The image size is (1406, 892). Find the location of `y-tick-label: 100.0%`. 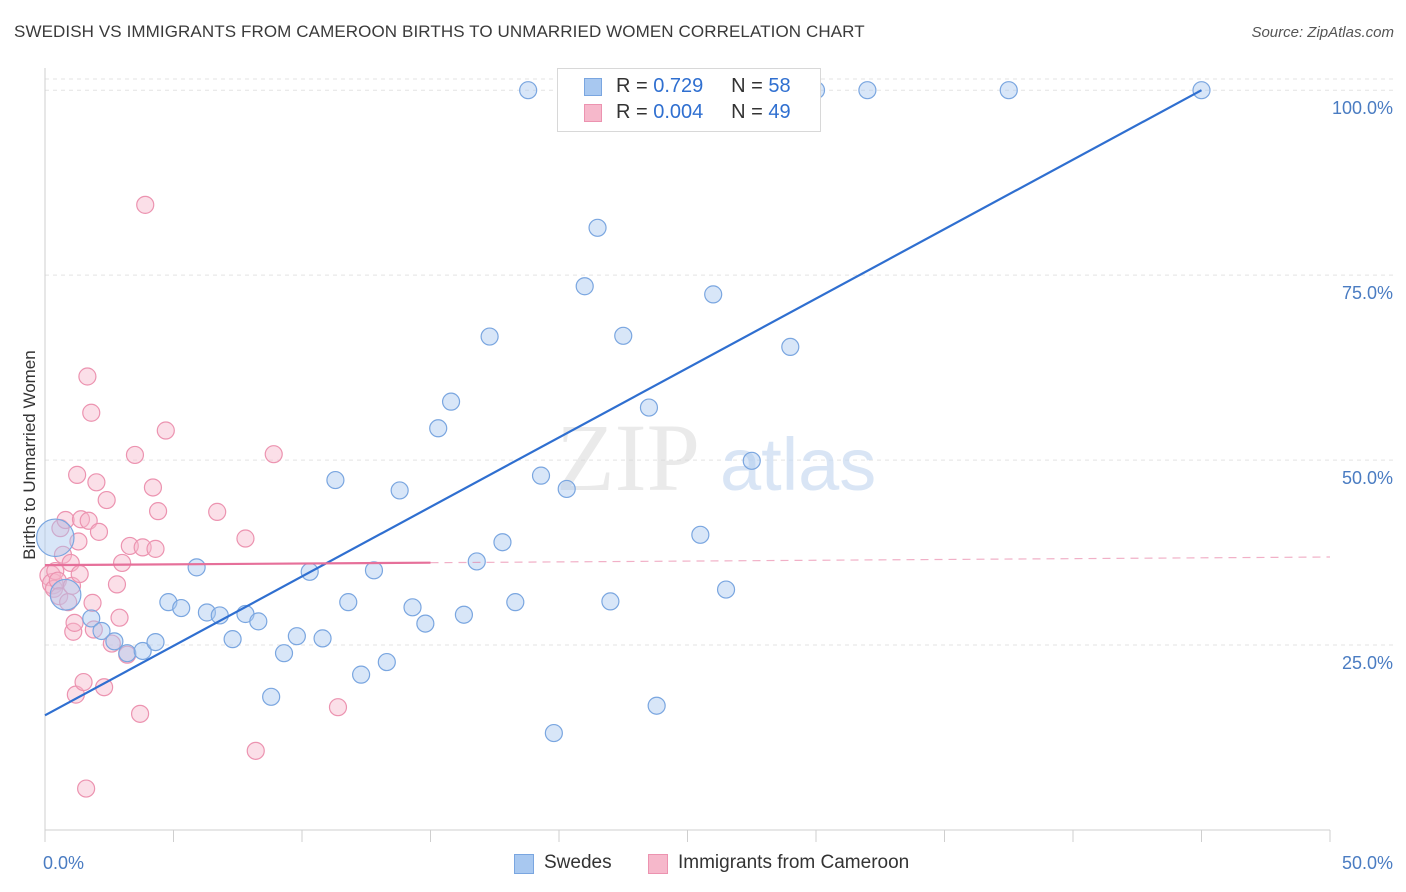

y-tick-label: 100.0% is located at coordinates (1362, 108).